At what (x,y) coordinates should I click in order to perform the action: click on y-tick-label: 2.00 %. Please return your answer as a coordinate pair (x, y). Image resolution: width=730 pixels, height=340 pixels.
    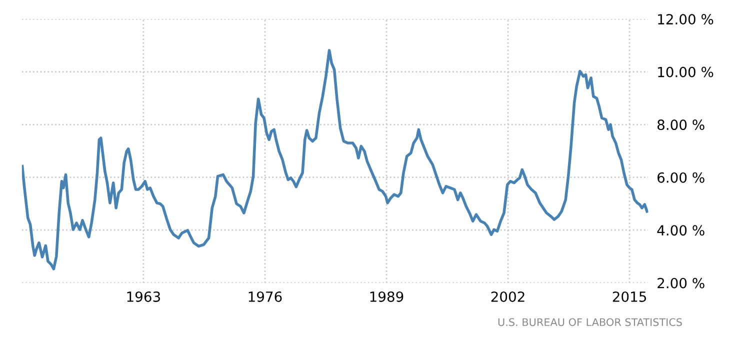
    Looking at the image, I should click on (681, 283).